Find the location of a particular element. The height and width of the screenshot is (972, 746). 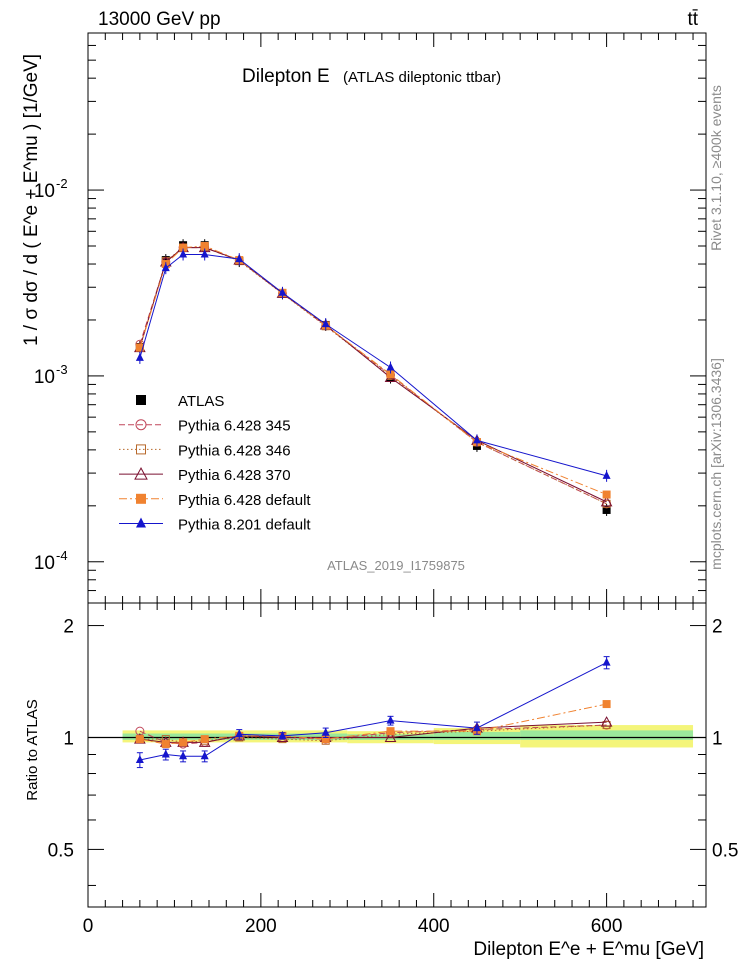

x-tick-label: 200 is located at coordinates (261, 926).